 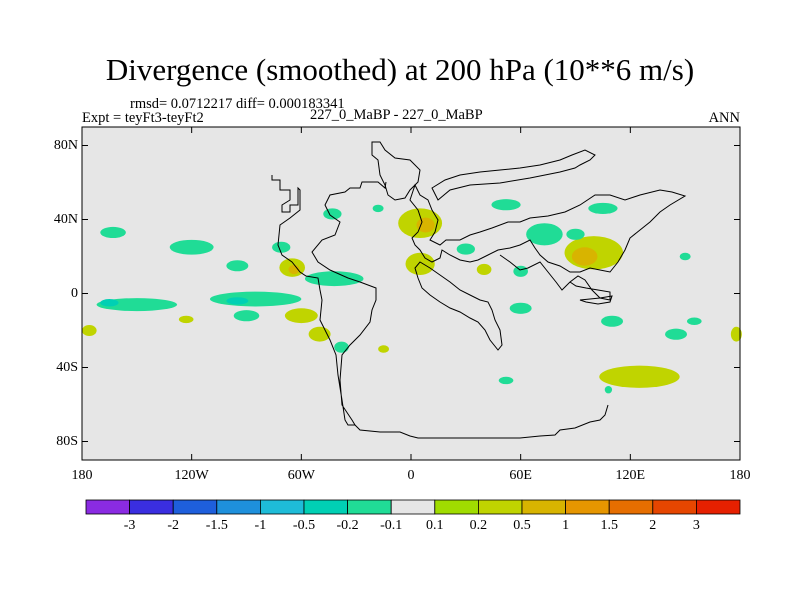 I want to click on colorbar, so click(x=413, y=507).